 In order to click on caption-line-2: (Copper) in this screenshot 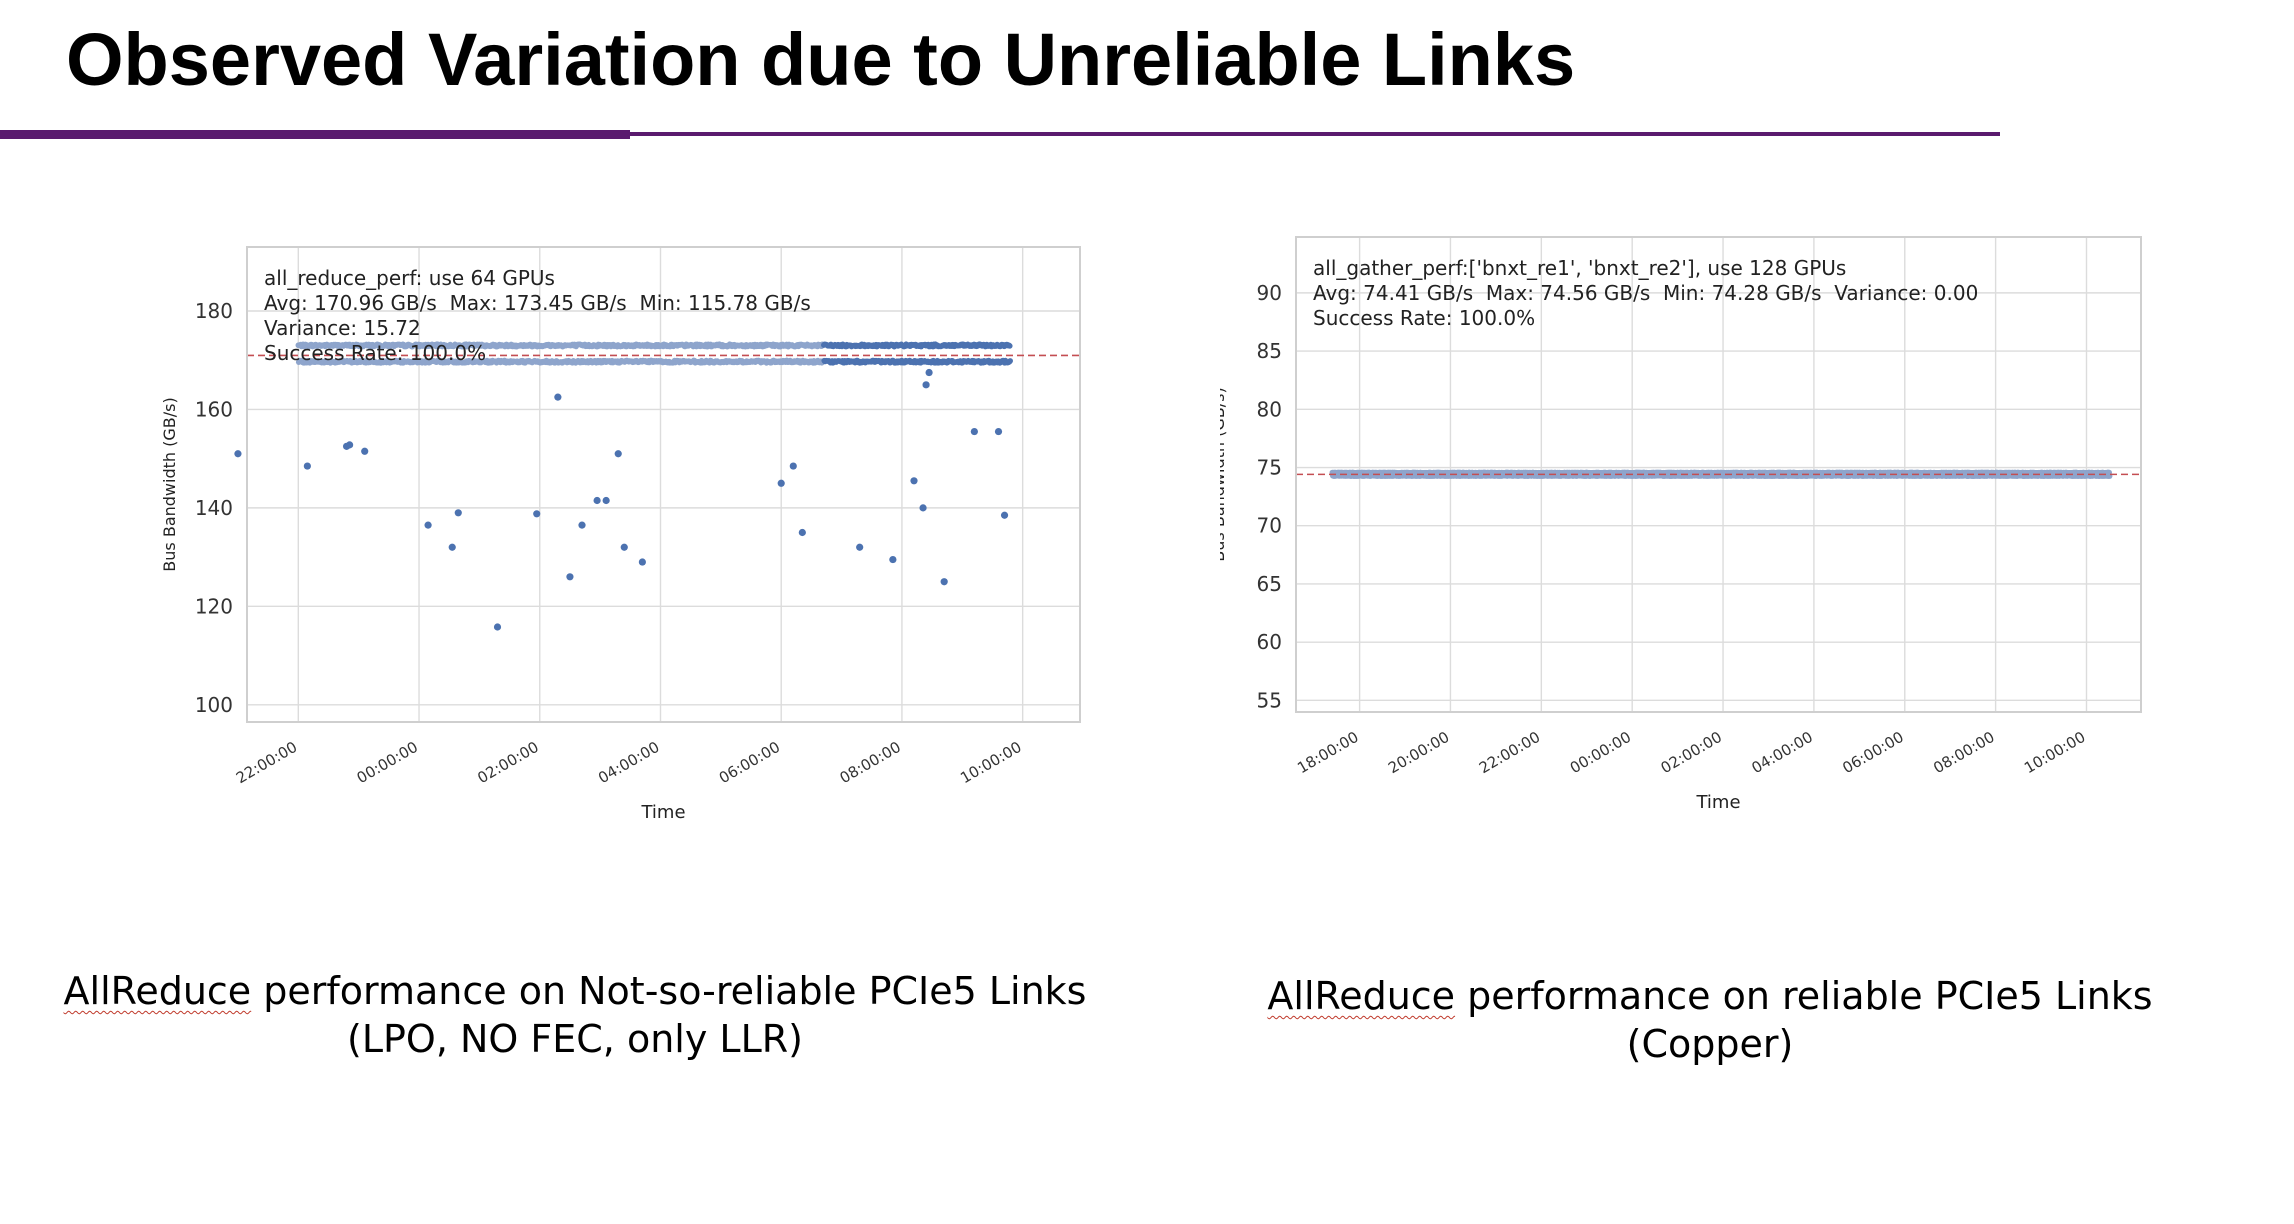, I will do `click(1710, 1044)`.